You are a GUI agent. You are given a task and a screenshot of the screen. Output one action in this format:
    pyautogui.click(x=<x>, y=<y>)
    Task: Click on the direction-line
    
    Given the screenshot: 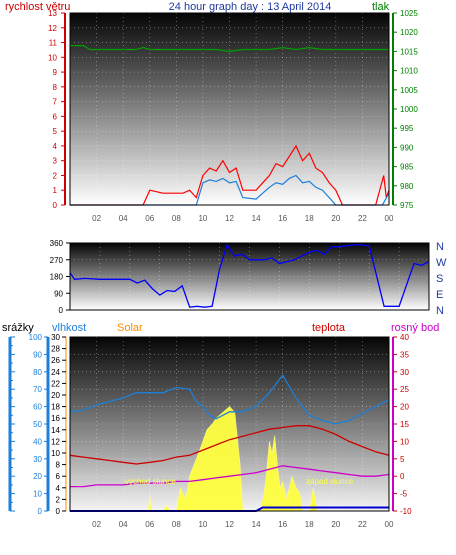 What is the action you would take?
    pyautogui.click(x=249, y=275)
    